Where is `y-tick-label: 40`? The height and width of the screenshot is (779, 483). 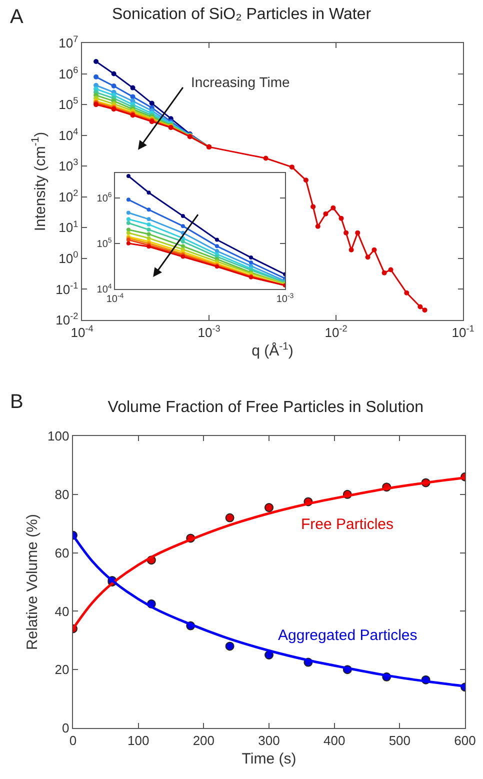 y-tick-label: 40 is located at coordinates (62, 611).